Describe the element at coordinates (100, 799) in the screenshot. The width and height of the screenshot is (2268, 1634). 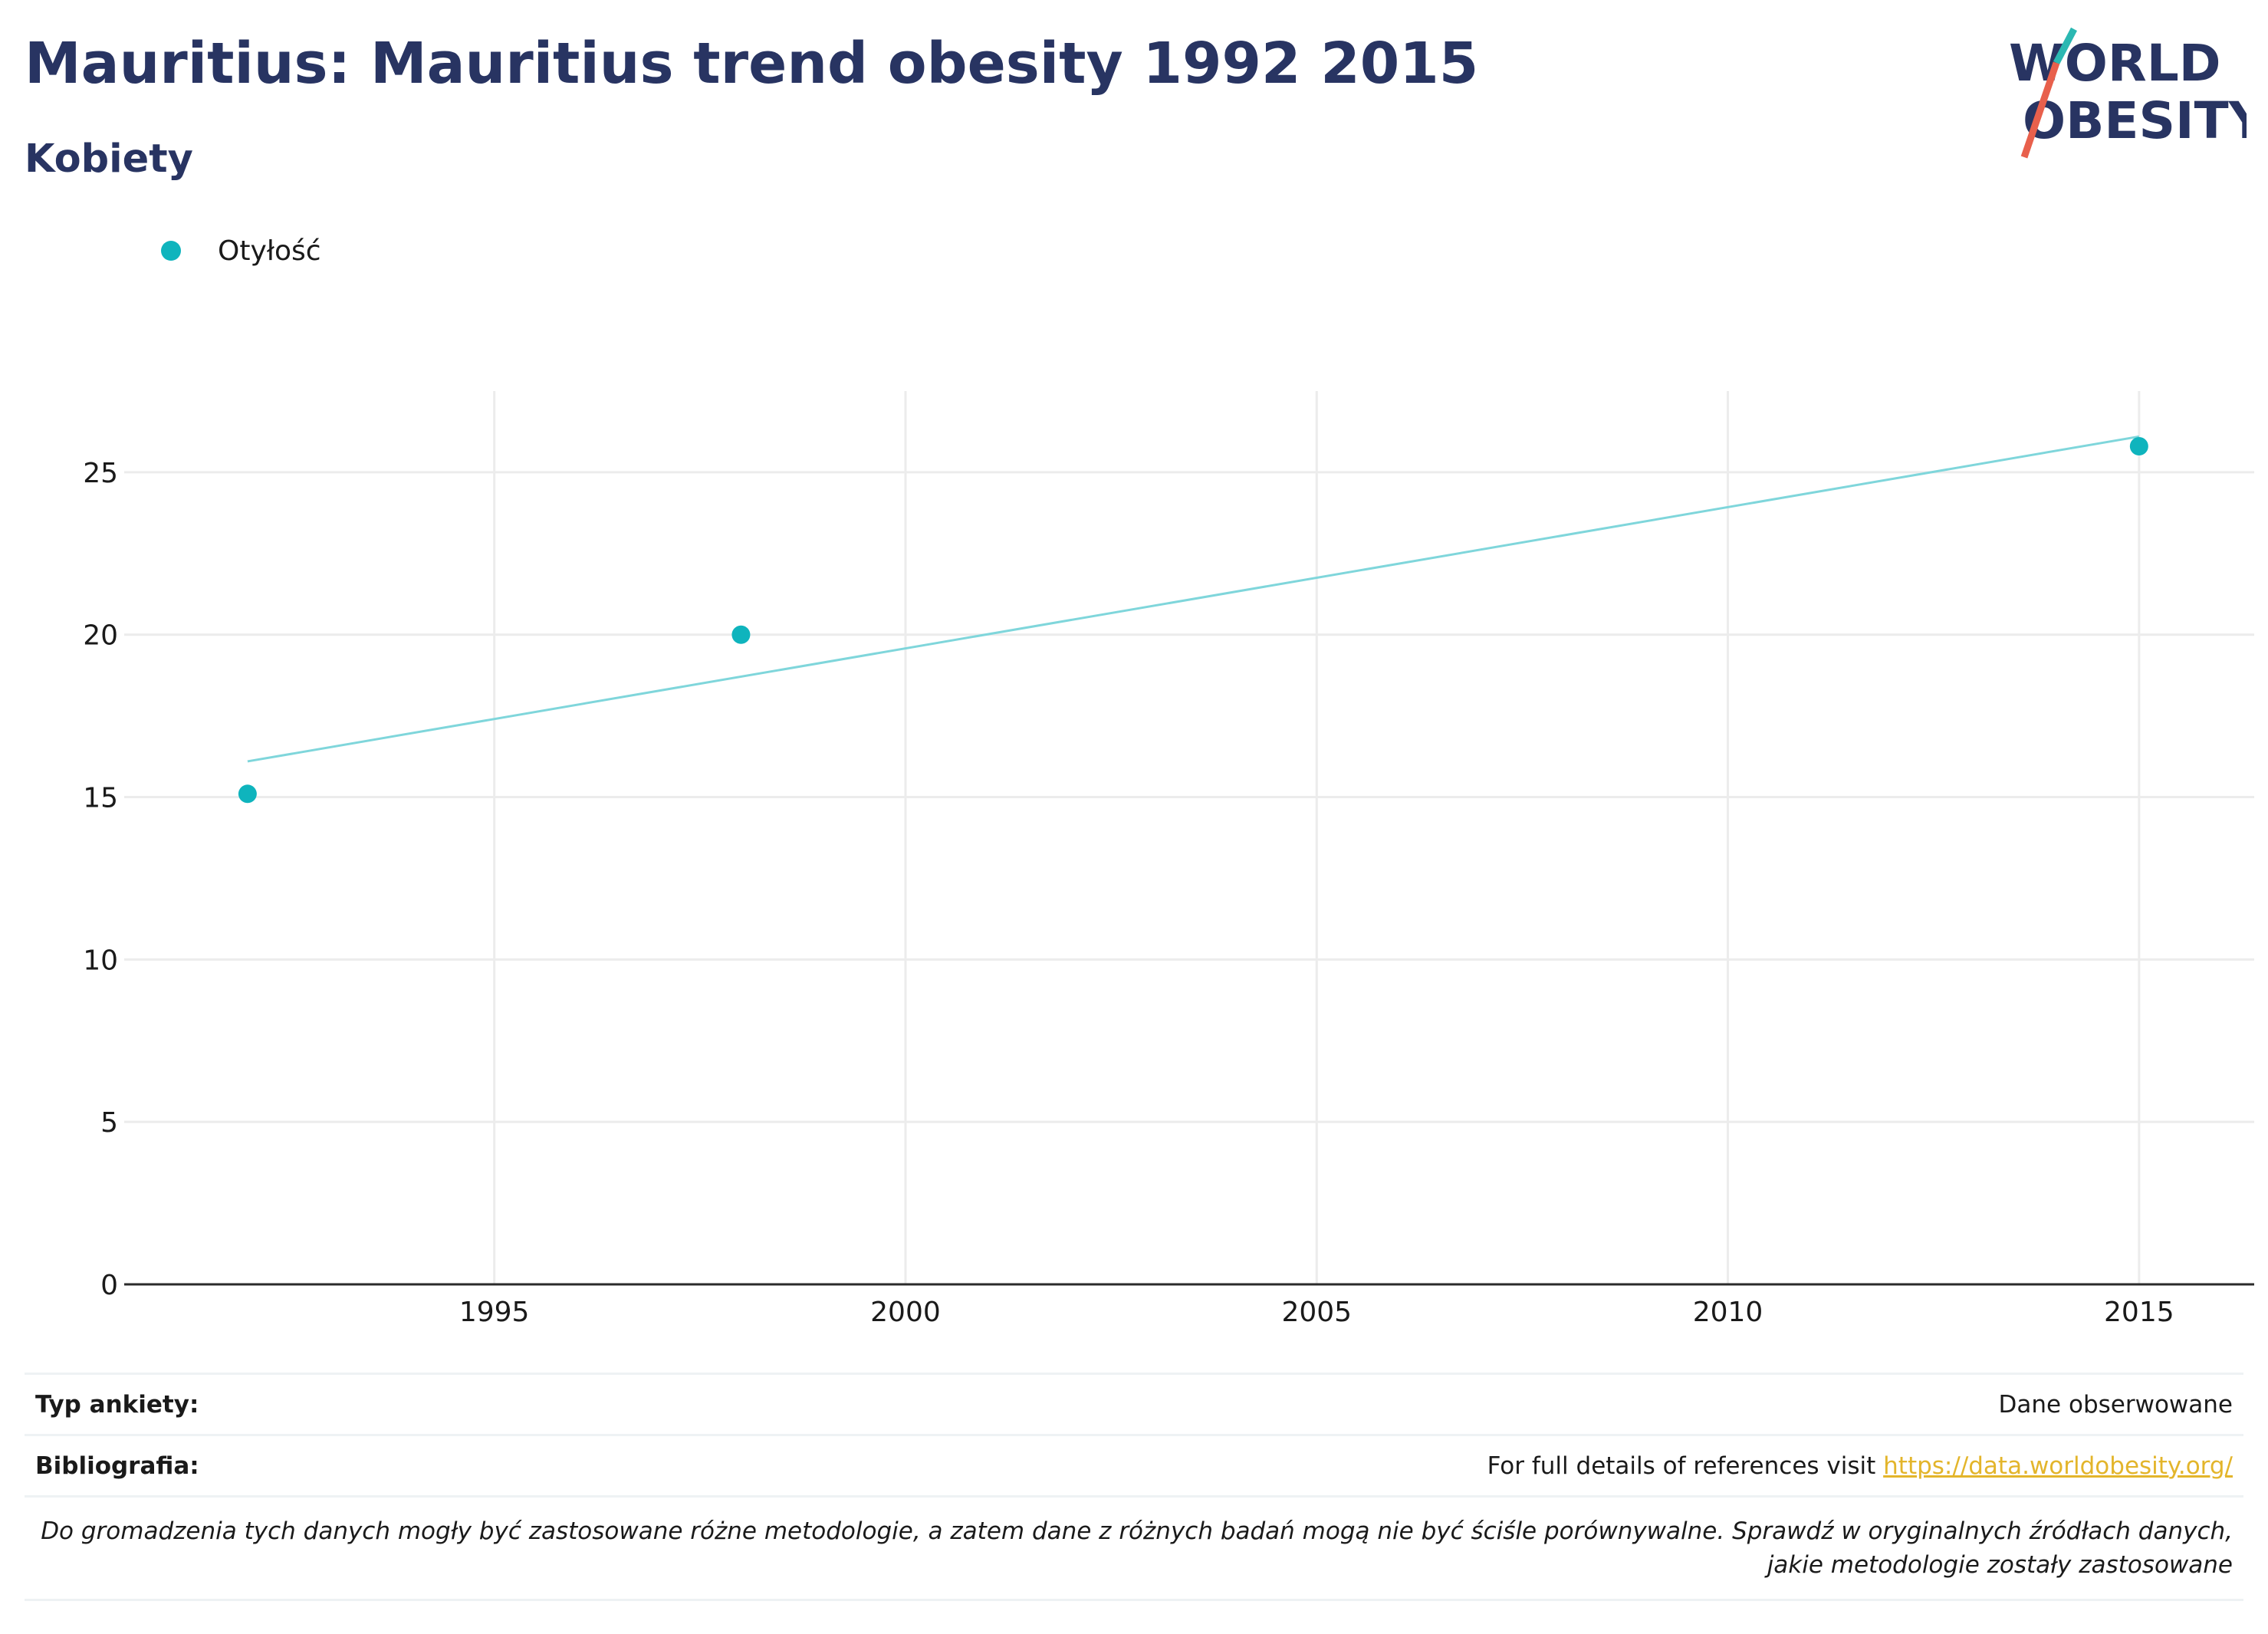
I see `y-tick-label: 15` at that location.